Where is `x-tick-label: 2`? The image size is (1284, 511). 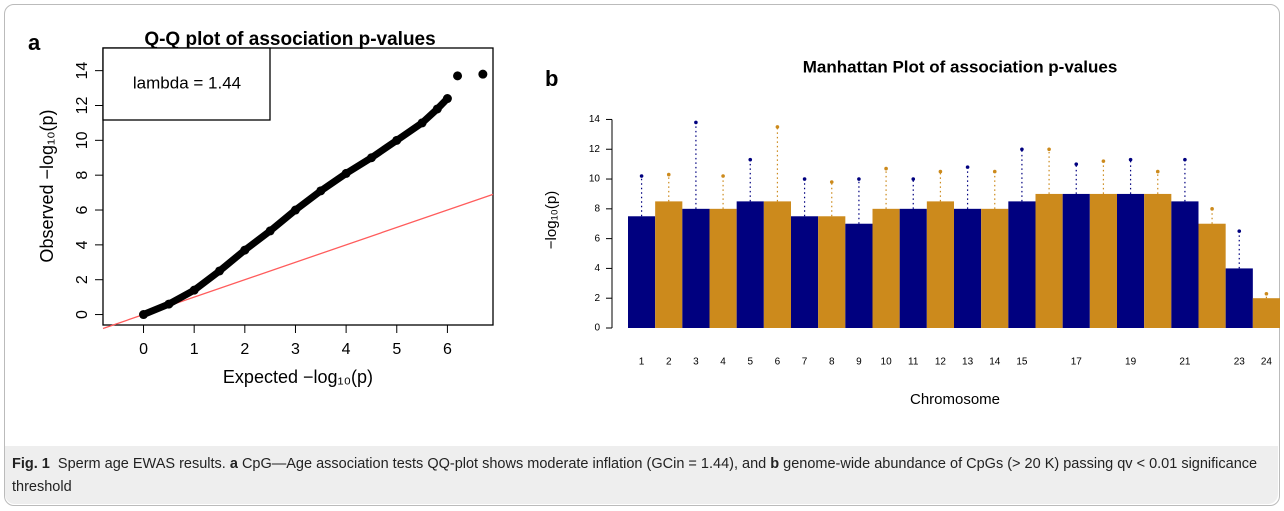 x-tick-label: 2 is located at coordinates (244, 349).